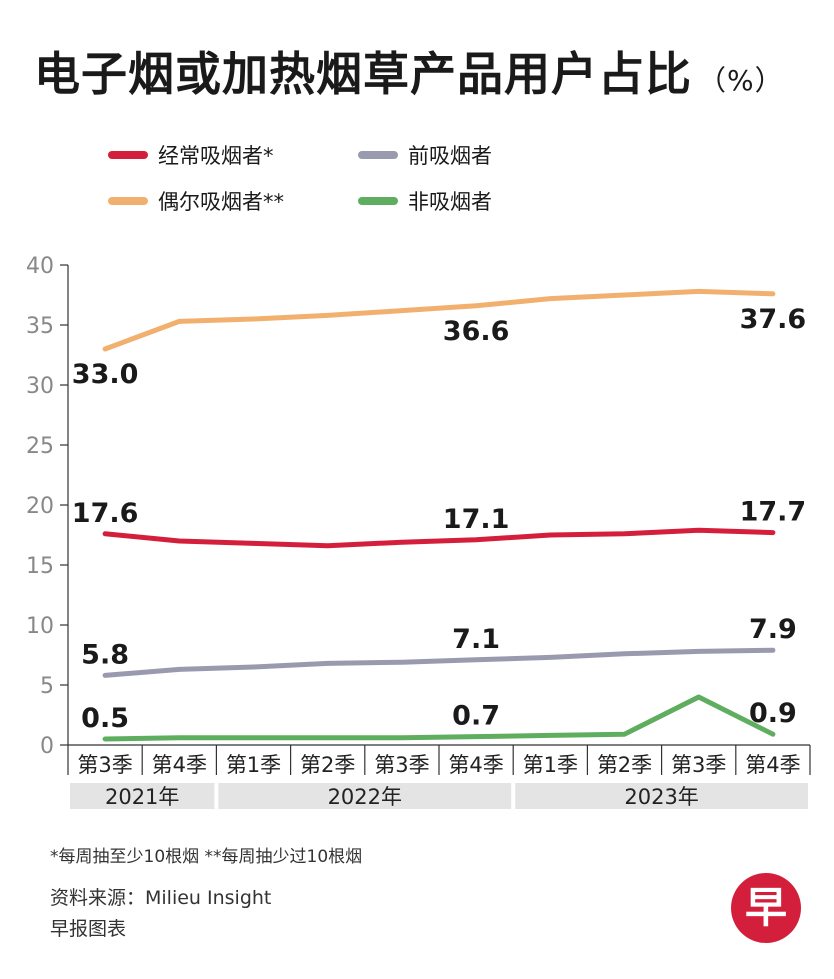 The image size is (834, 979). I want to click on data-label-non: 0.9, so click(773, 713).